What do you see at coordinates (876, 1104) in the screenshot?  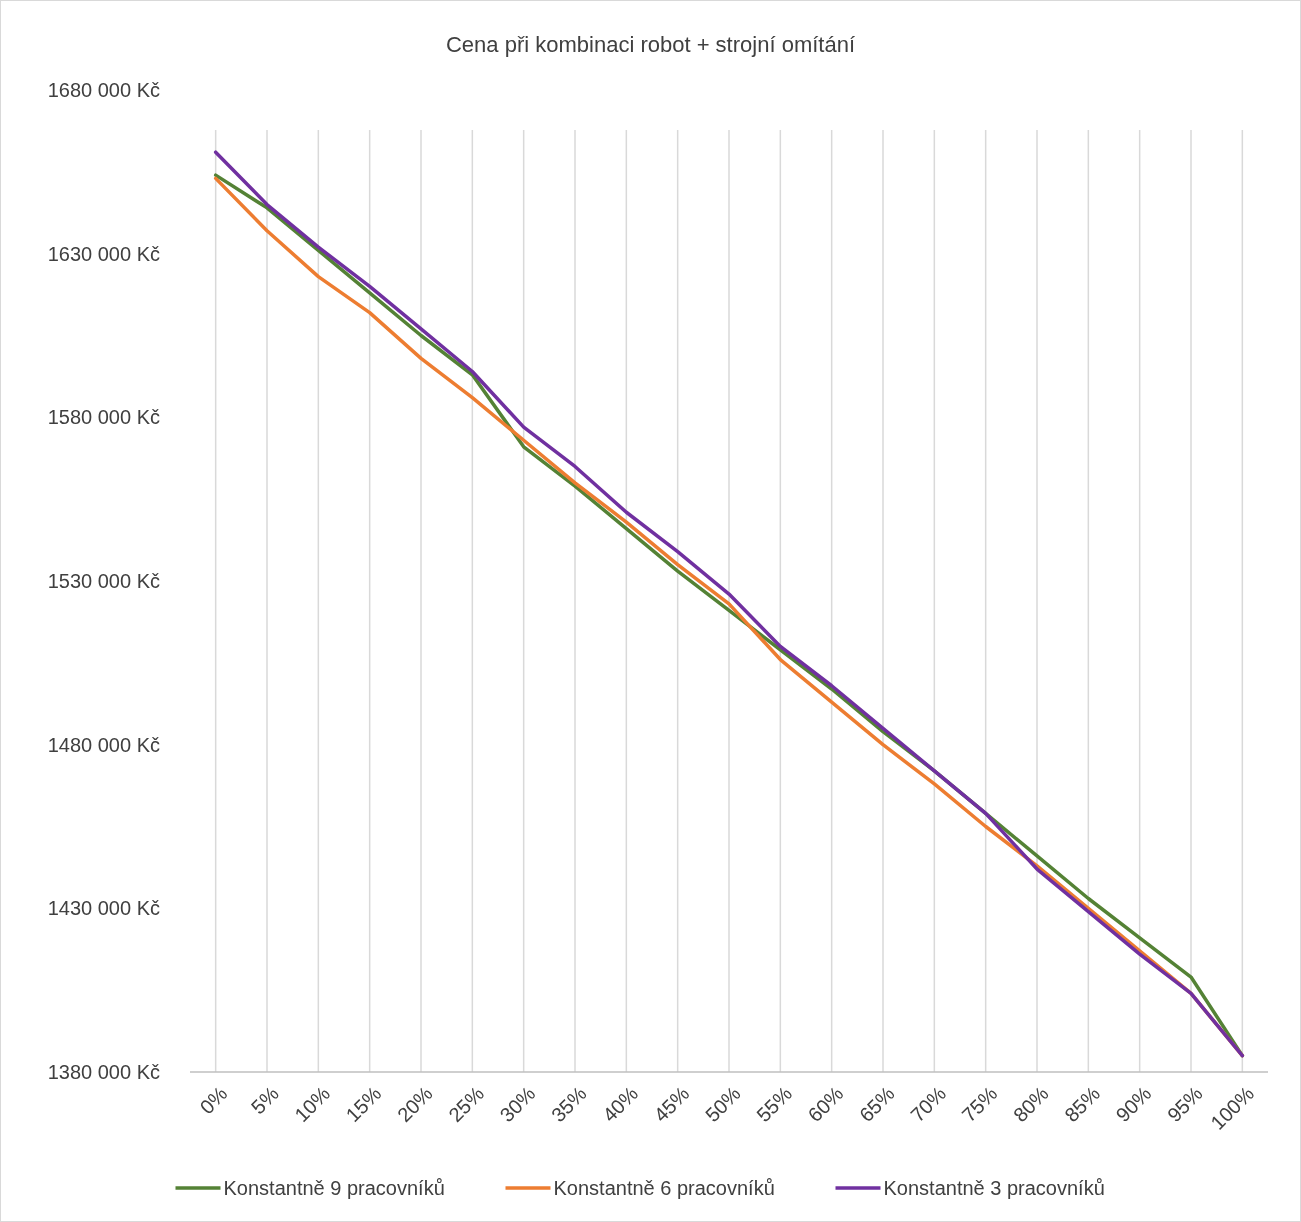 I see `x-tick-label: 65%` at bounding box center [876, 1104].